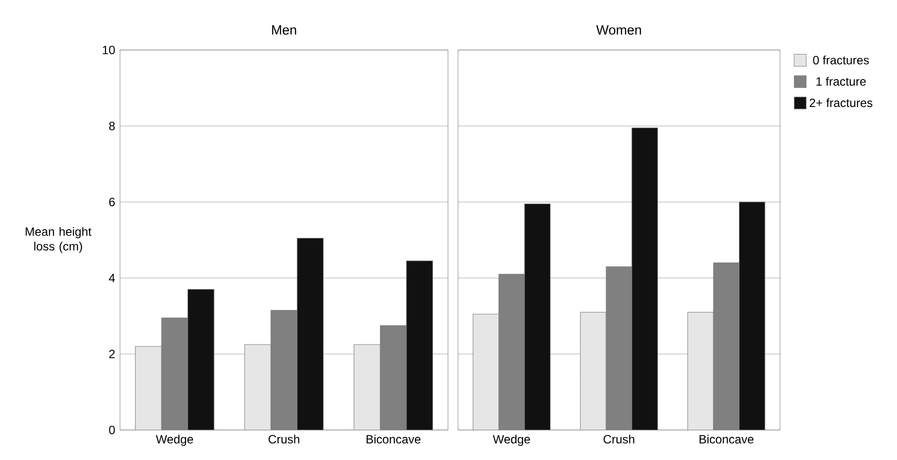 The image size is (897, 460). What do you see at coordinates (618, 30) in the screenshot?
I see `chart-title: Women` at bounding box center [618, 30].